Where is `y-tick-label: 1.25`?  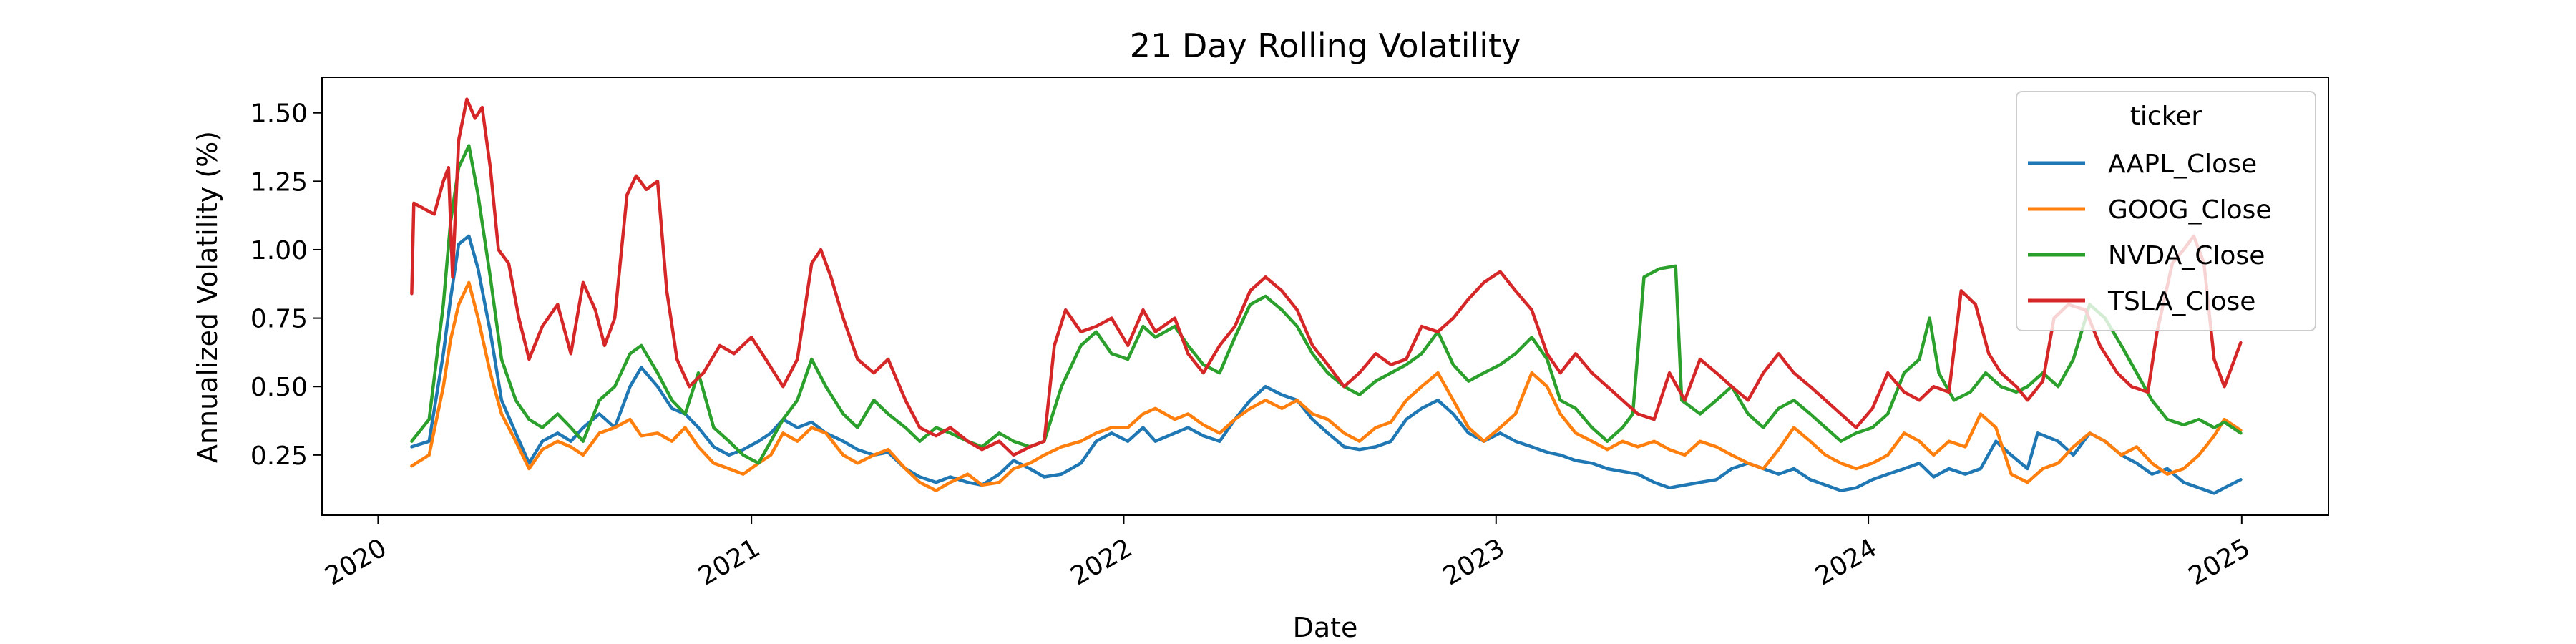 y-tick-label: 1.25 is located at coordinates (279, 182).